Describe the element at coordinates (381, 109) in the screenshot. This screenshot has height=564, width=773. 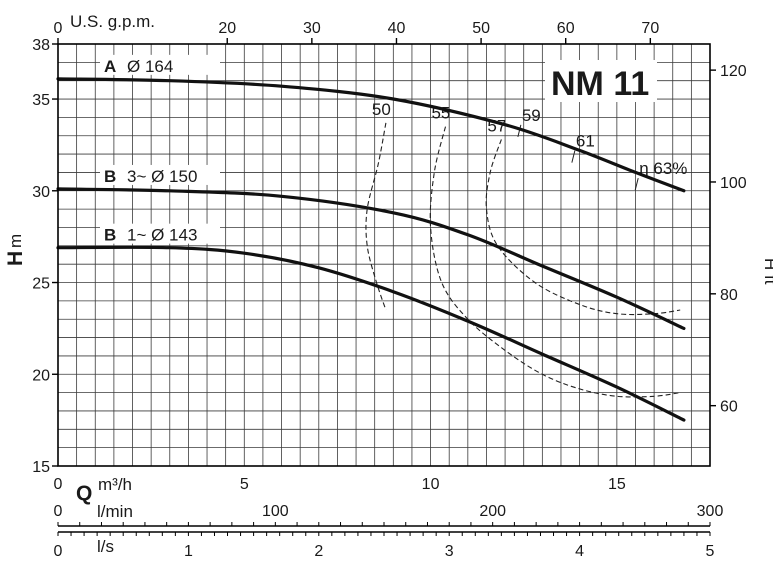
I see `efficiency-label: 50` at that location.